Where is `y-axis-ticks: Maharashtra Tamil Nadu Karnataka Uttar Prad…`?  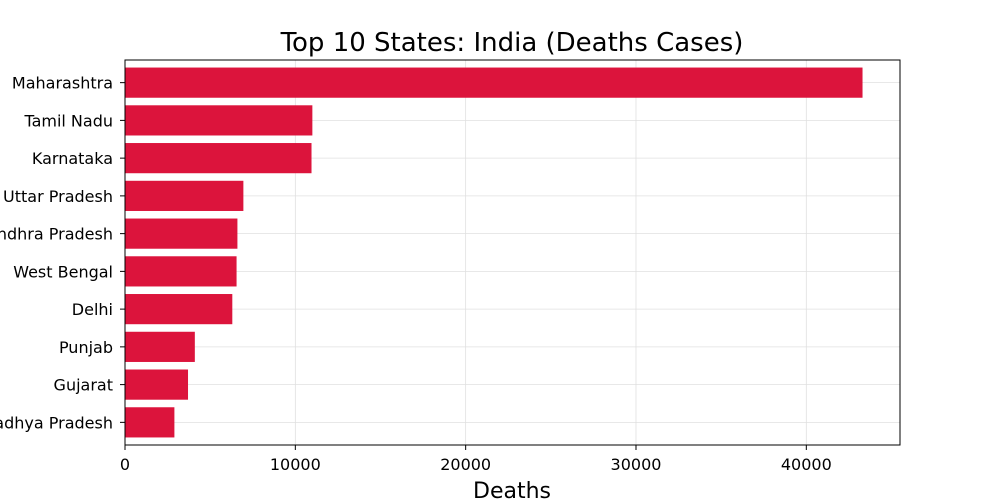 y-axis-ticks: Maharashtra Tamil Nadu Karnataka Uttar Prad… is located at coordinates (62, 253).